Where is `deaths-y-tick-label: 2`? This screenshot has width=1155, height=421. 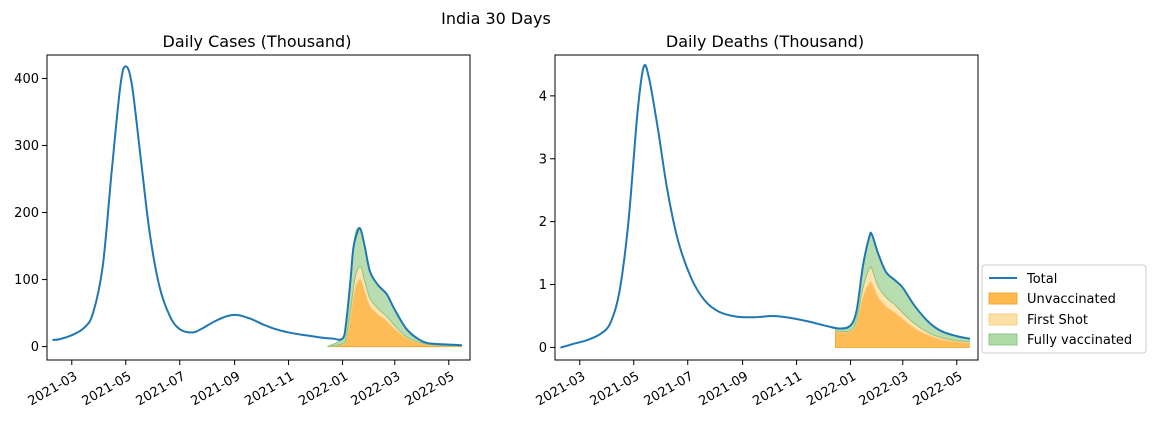
deaths-y-tick-label: 2 is located at coordinates (543, 222).